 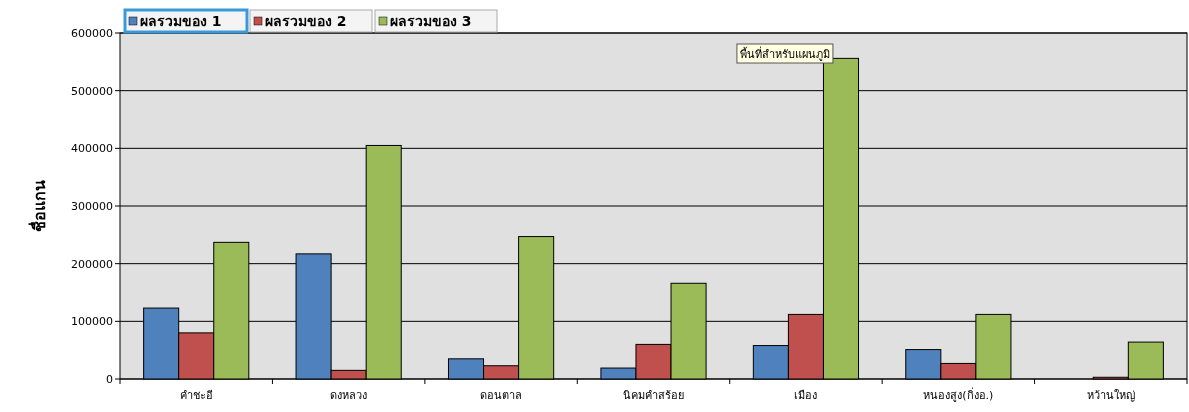 I want to click on x-tick-label: เมือง, so click(x=806, y=395).